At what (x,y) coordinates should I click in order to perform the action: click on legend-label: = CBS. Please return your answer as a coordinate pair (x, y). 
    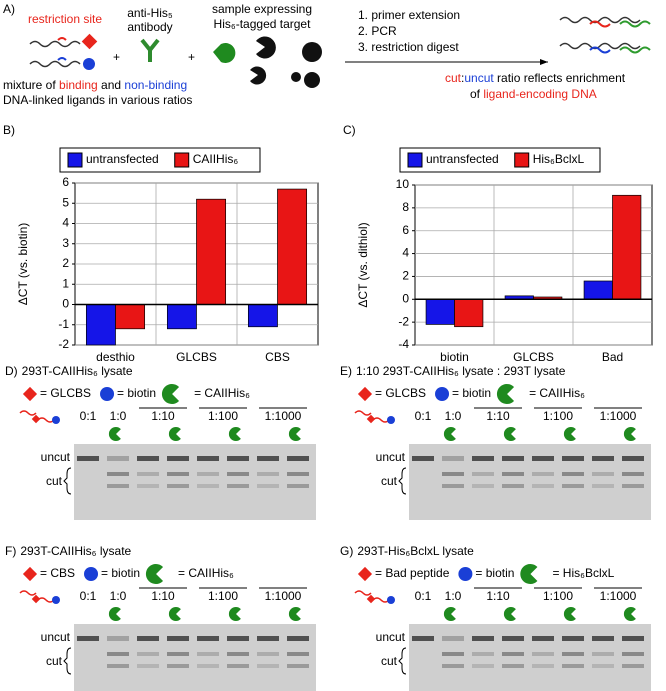
    Looking at the image, I should click on (57, 573).